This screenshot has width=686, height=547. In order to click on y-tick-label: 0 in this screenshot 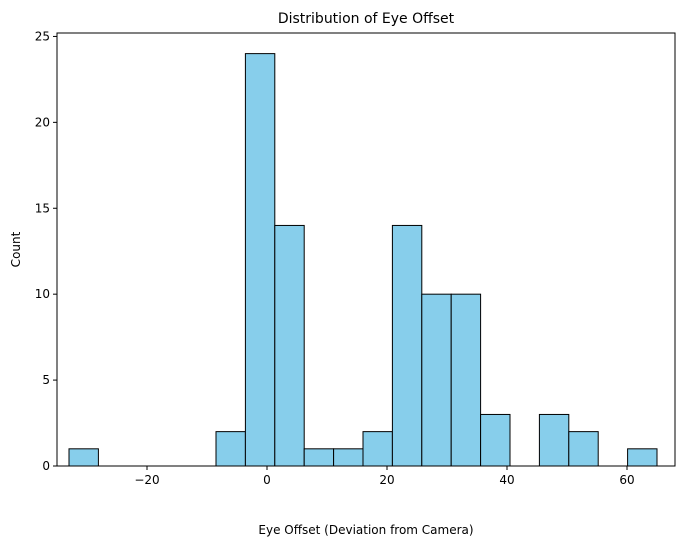, I will do `click(46, 466)`.